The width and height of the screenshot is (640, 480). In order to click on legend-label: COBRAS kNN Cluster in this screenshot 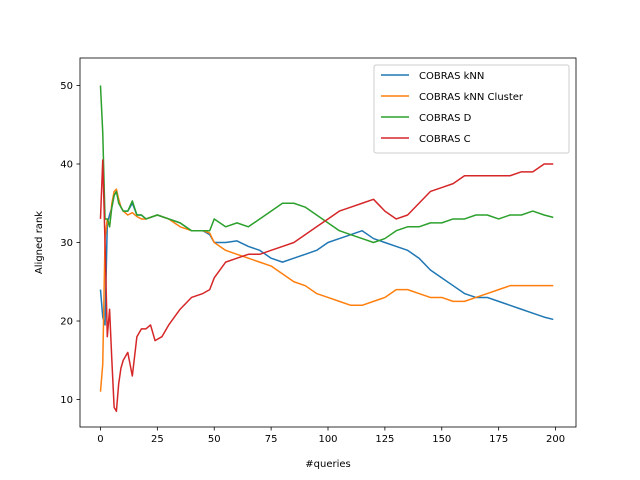, I will do `click(471, 97)`.